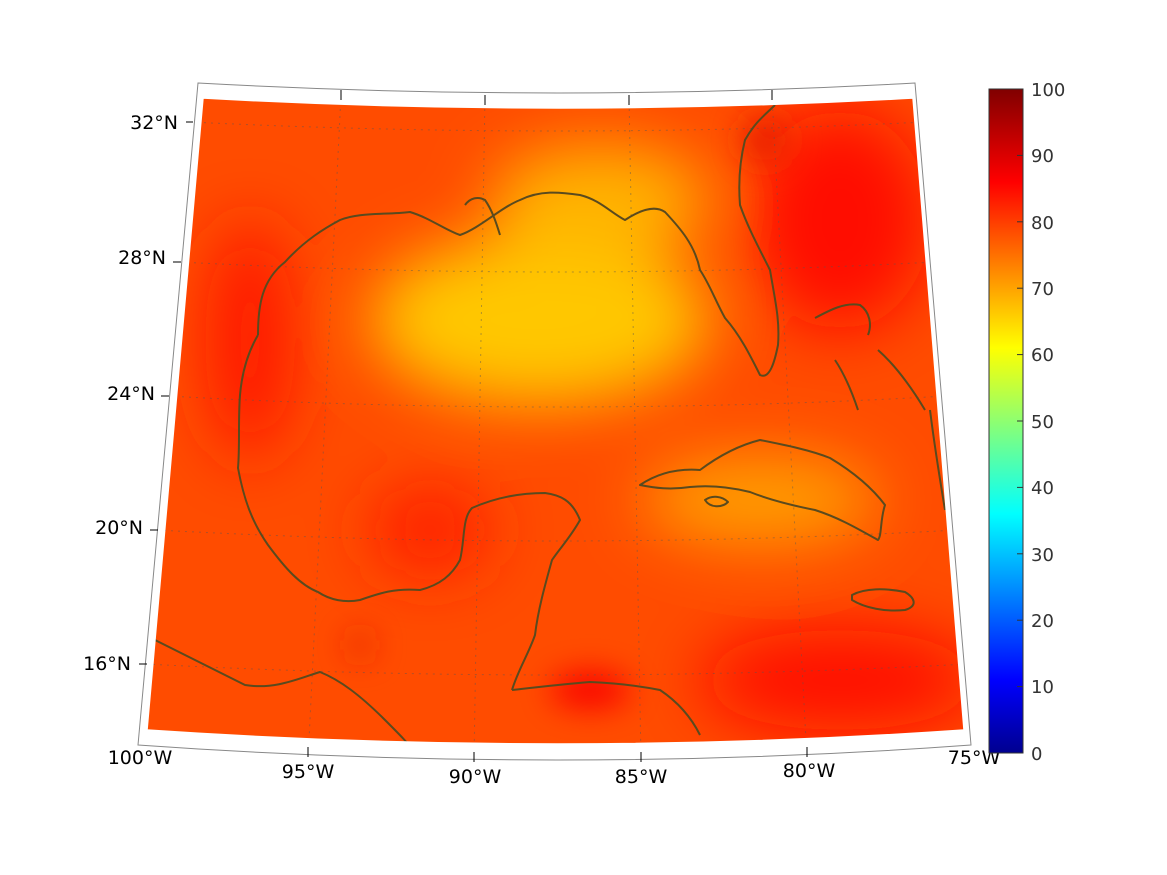  Describe the element at coordinates (832, 680) in the screenshot. I see `field-region-caribbean-south` at that location.